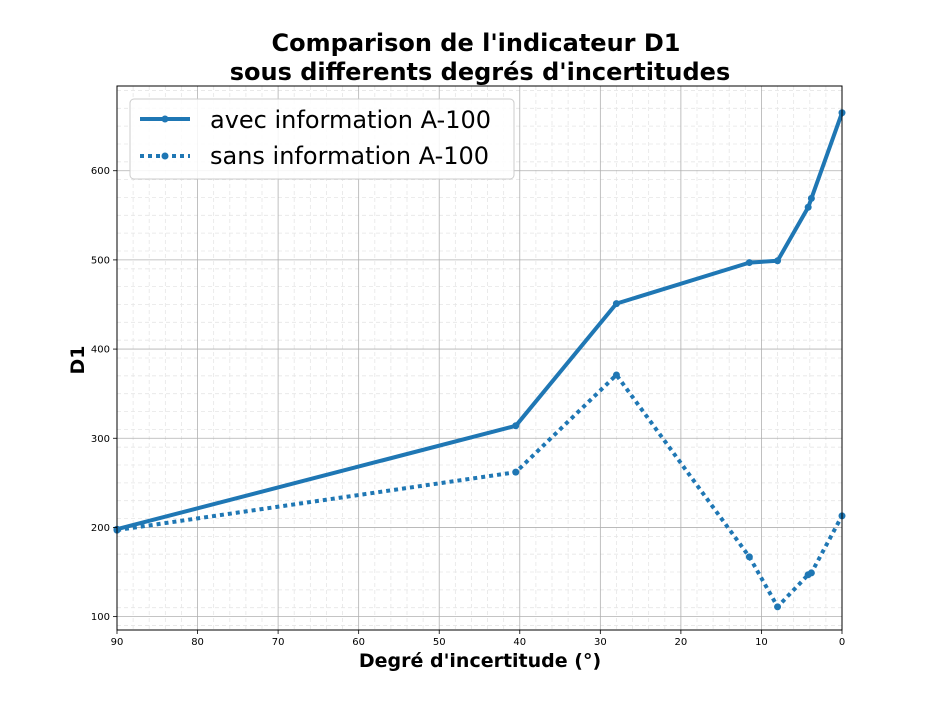 The height and width of the screenshot is (720, 936). I want to click on y-tick-label: 300, so click(100, 439).